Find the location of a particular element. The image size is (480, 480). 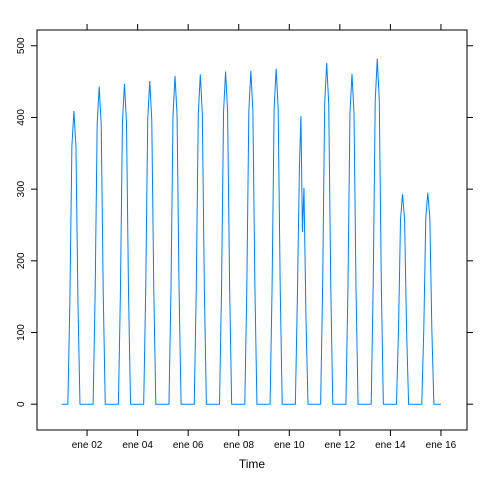

x-tick-label: ene 16 is located at coordinates (441, 445).